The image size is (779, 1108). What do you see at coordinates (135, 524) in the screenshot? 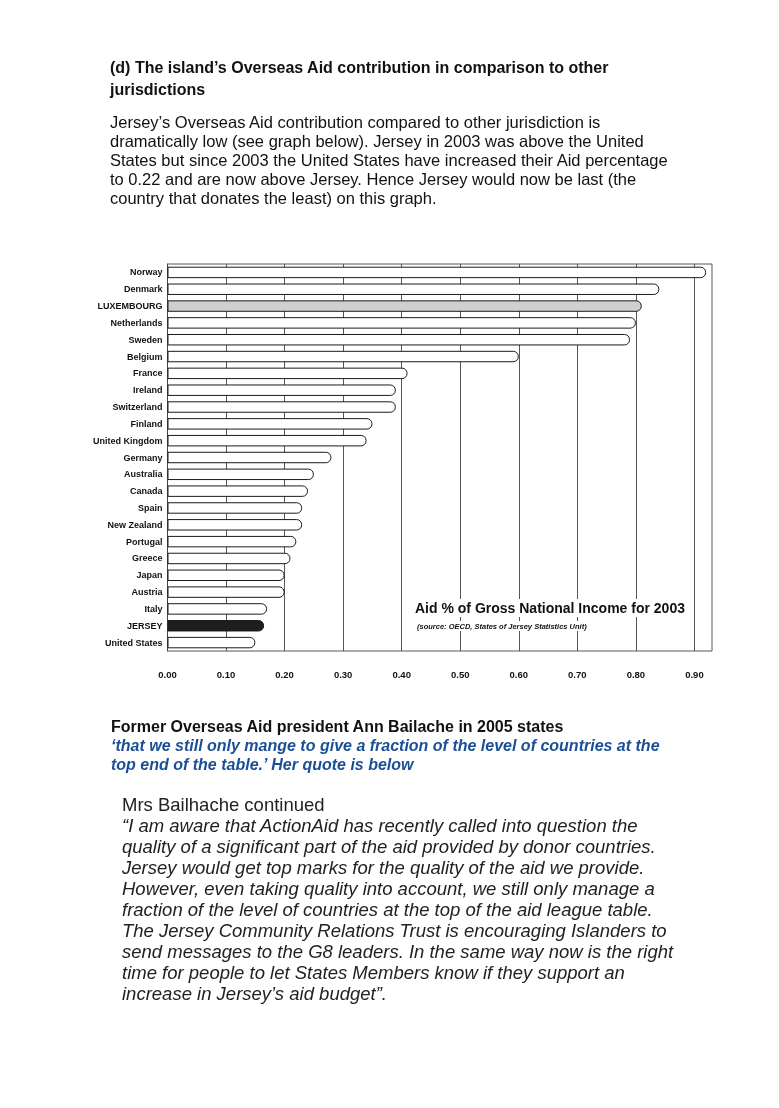
I see `y-tick-label: New Zealand` at bounding box center [135, 524].